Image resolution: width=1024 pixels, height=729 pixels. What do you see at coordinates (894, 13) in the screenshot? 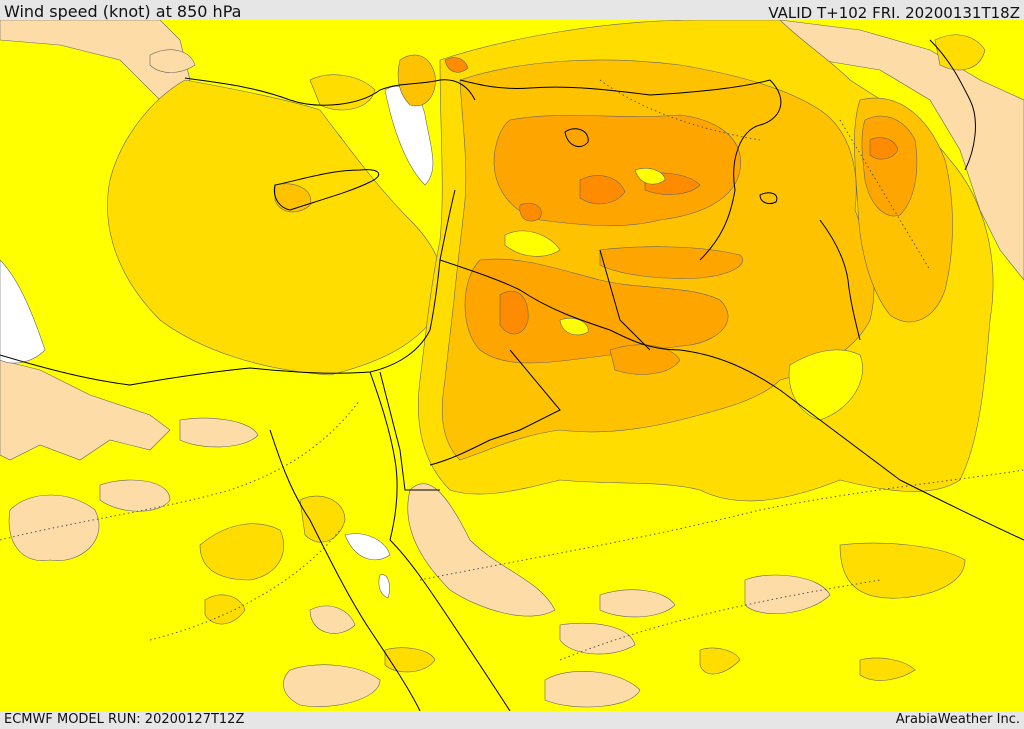
I see `valid-time: VALID T+102 FRI. 20200131T18Z` at bounding box center [894, 13].